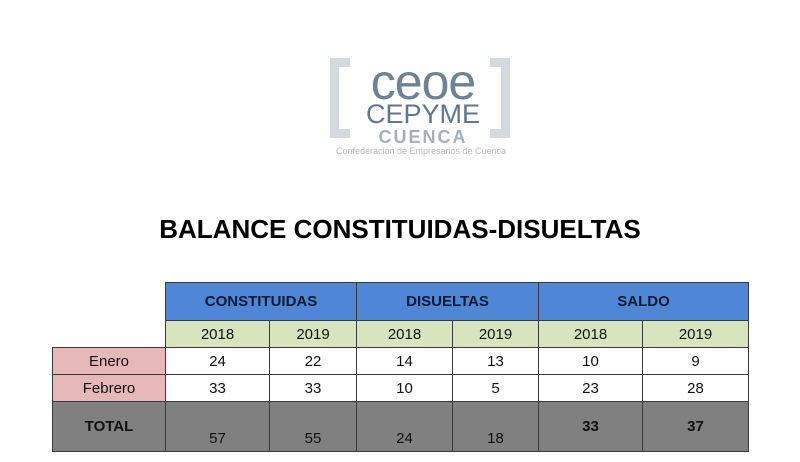 The height and width of the screenshot is (462, 800). I want to click on table-cell: 5, so click(495, 388).